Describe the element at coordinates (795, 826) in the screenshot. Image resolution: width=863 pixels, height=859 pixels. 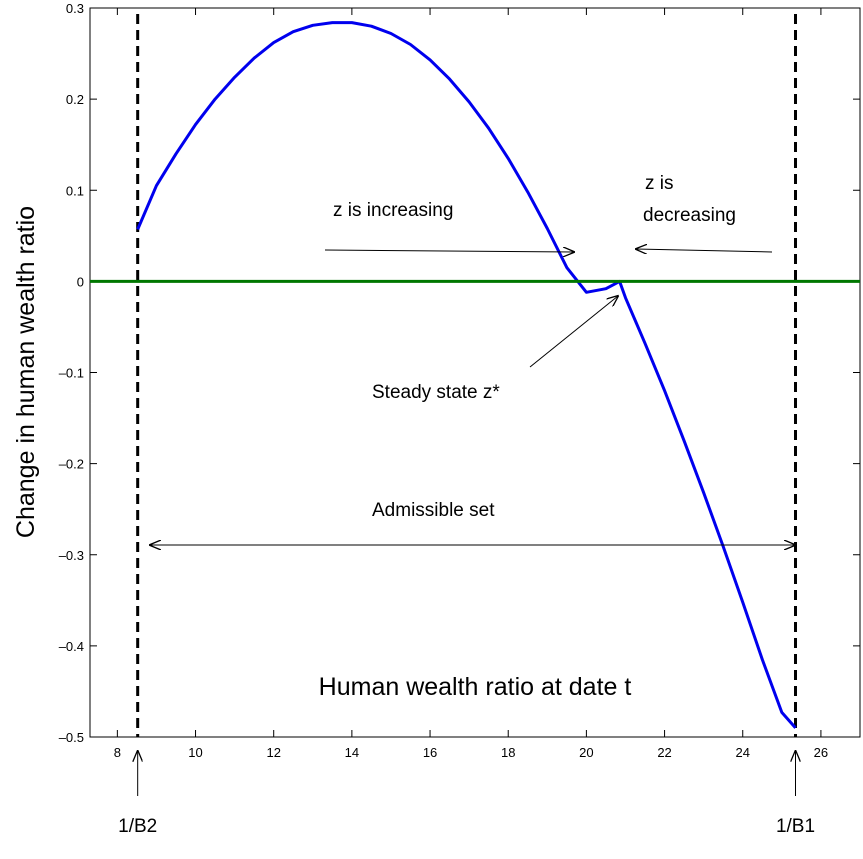
I see `marker-label: 1/B1` at that location.